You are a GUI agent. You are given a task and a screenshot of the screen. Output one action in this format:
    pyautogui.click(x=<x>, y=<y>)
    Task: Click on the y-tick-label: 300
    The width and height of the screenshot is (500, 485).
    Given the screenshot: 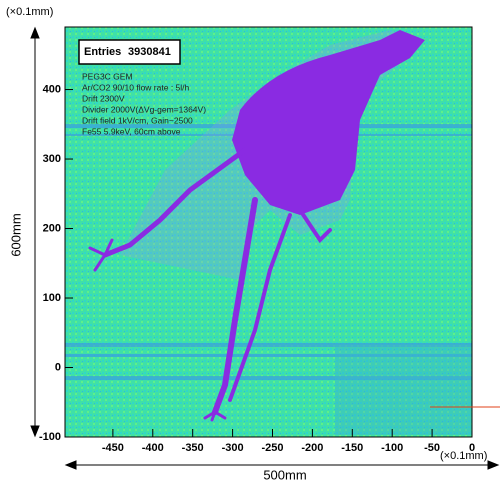 What is the action you would take?
    pyautogui.click(x=52, y=159)
    